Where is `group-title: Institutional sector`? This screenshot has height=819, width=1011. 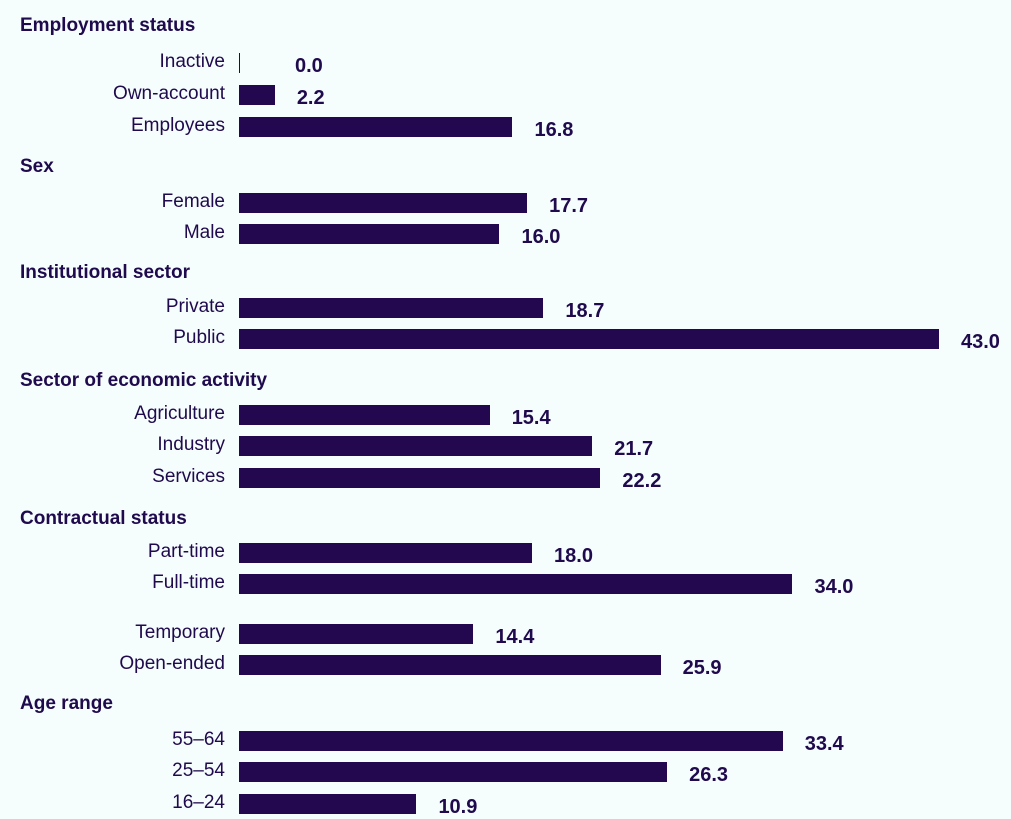
group-title: Institutional sector is located at coordinates (105, 272).